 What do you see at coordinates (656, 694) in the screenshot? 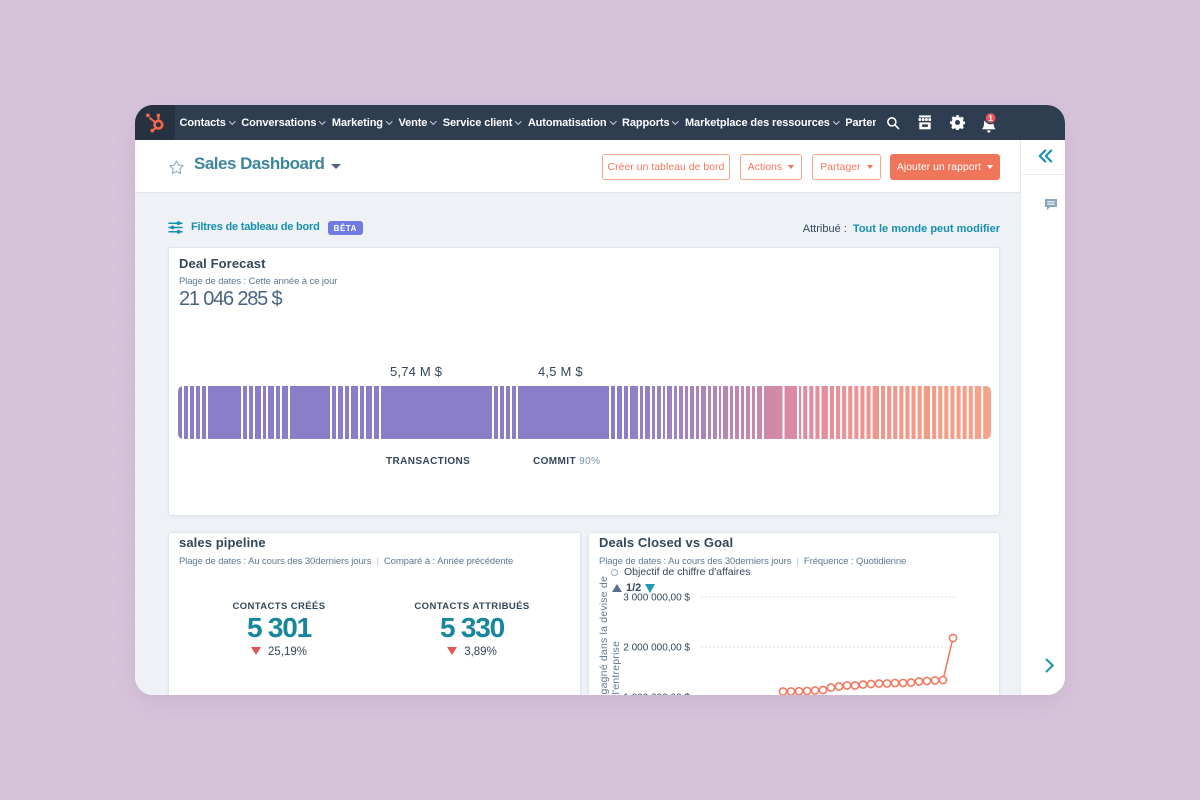
I see `svg-text: 1 000 000,00 $` at bounding box center [656, 694].